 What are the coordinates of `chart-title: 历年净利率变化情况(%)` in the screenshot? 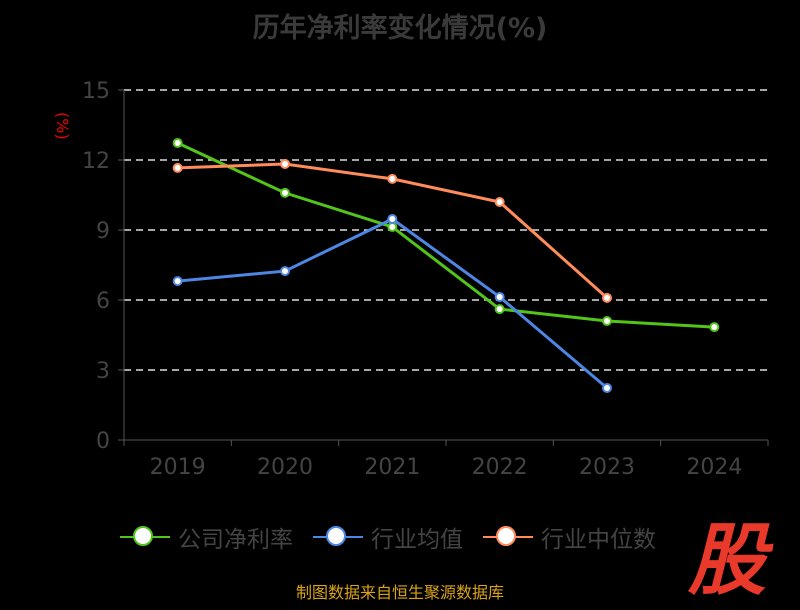 It's located at (400, 28).